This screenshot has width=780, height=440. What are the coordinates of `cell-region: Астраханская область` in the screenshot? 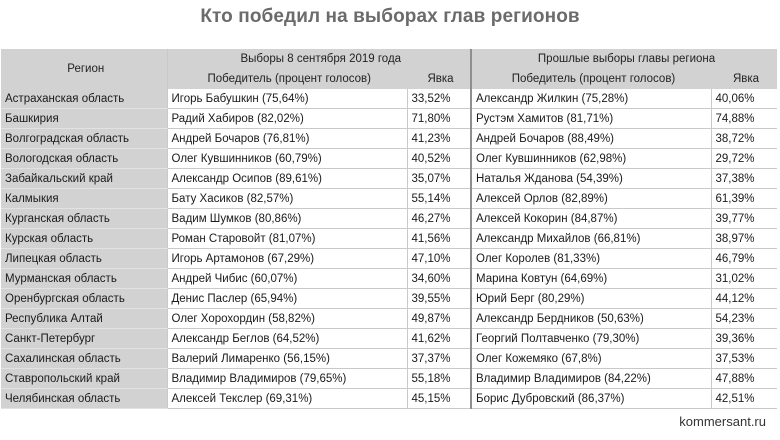 It's located at (84, 99).